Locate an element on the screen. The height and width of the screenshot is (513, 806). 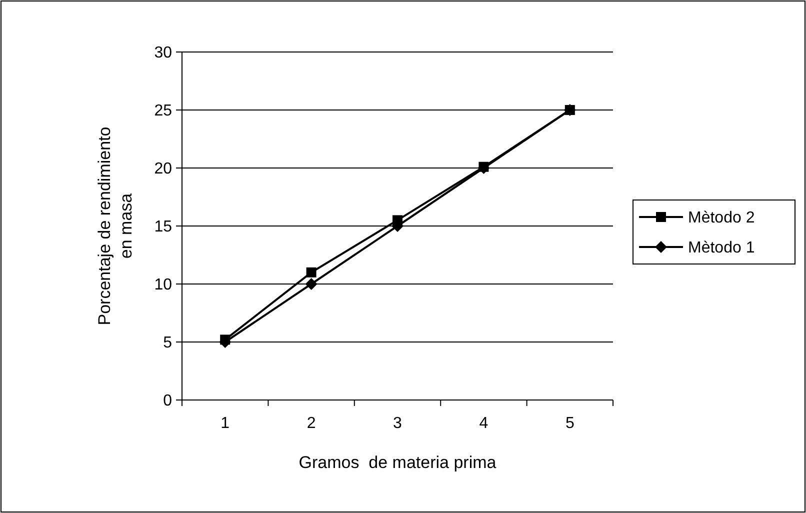
legend-label: Mètodo 2 is located at coordinates (721, 218).